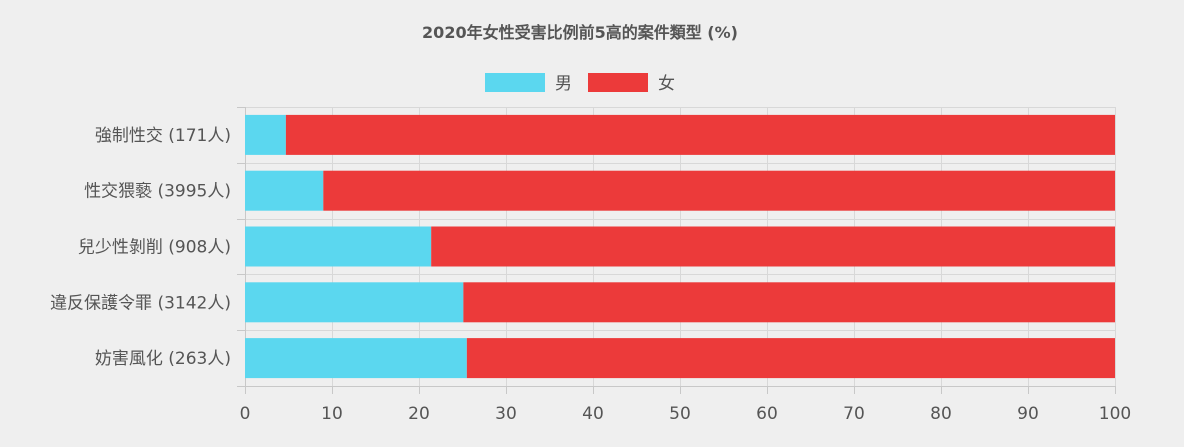 The image size is (1184, 447). Describe the element at coordinates (154, 248) in the screenshot. I see `category-label-2: 兒少性剝削 (908人)` at that location.